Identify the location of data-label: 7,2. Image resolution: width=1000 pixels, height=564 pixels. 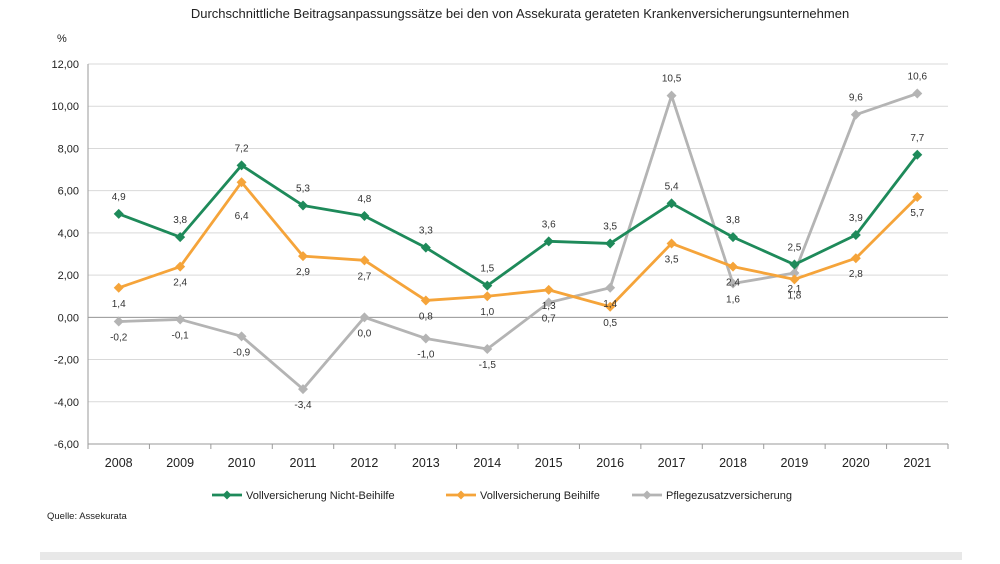
(242, 148).